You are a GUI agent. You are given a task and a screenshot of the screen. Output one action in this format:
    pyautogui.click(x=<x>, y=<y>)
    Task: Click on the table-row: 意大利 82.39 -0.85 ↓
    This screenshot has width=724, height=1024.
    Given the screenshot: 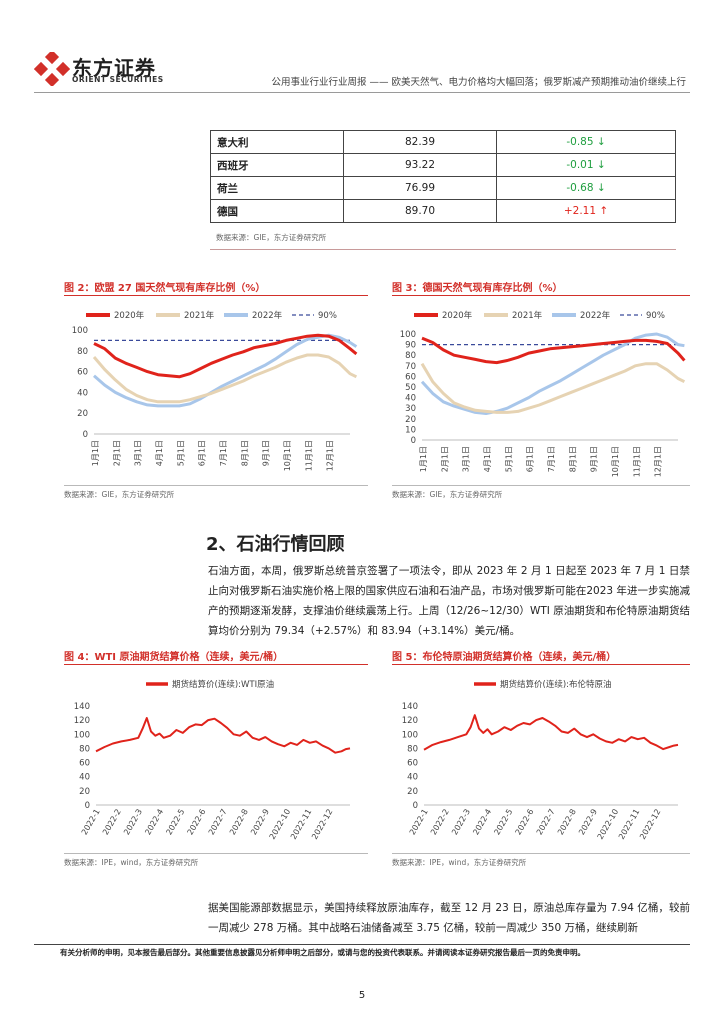 What is the action you would take?
    pyautogui.click(x=443, y=142)
    